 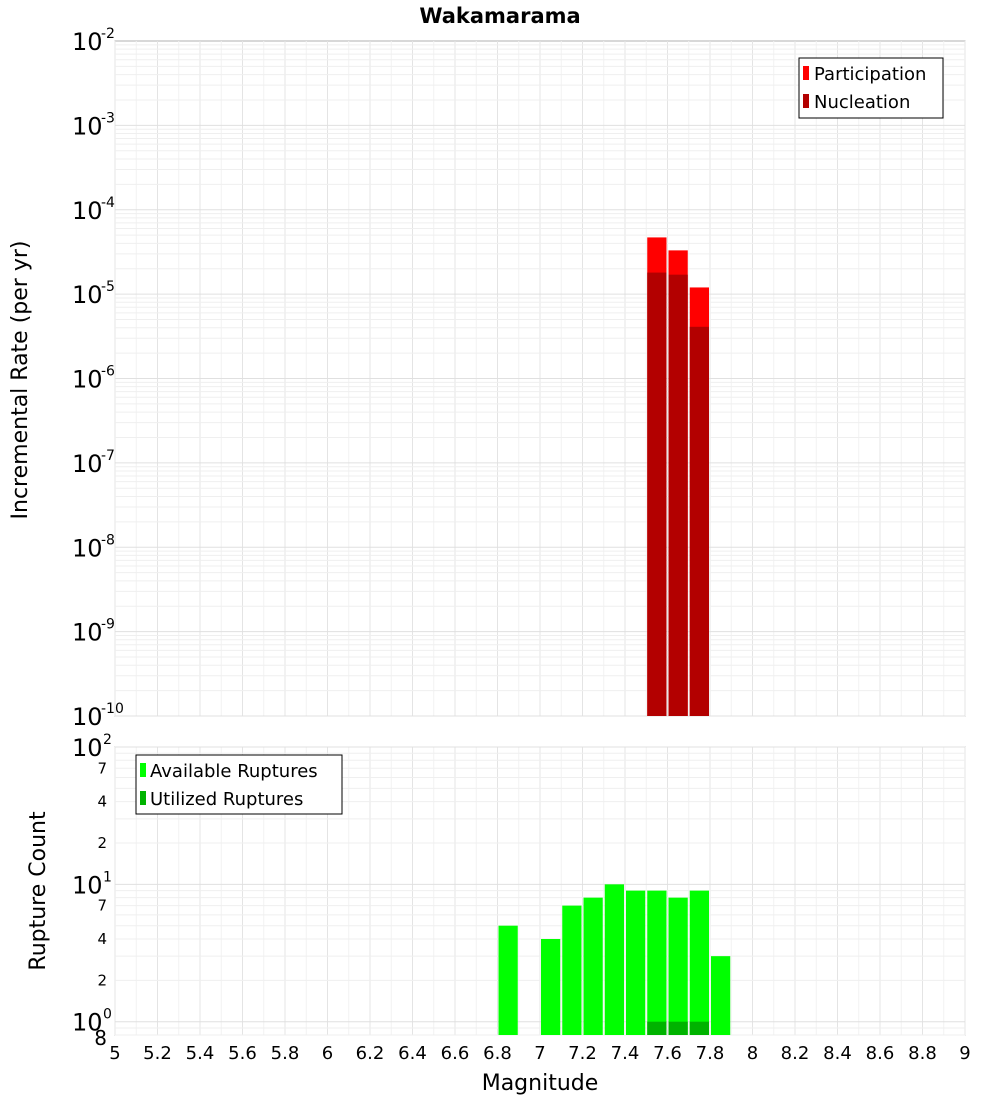 I want to click on rate-y-tick-exponent: -5, so click(x=108, y=287).